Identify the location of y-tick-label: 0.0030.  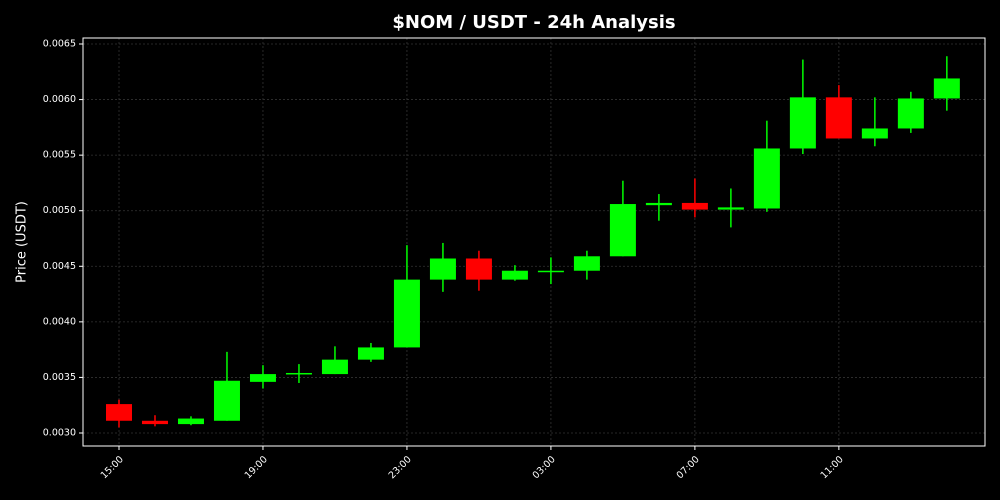
(59, 432).